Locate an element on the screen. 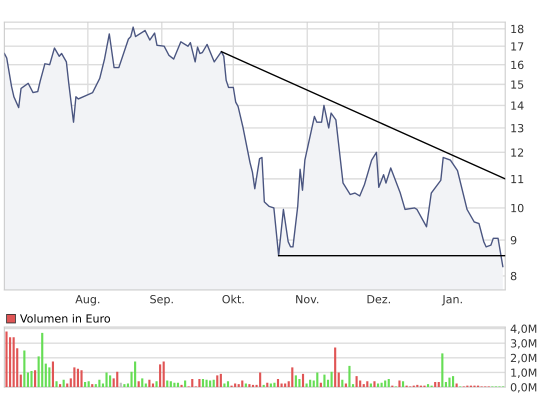 This screenshot has height=395, width=545. x-tick-label: Dez. is located at coordinates (379, 299).